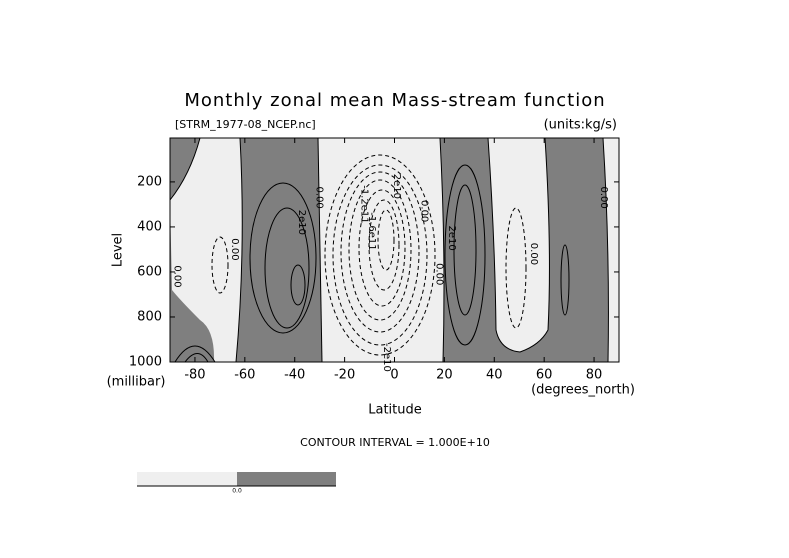 Image resolution: width=789 pixels, height=558 pixels. I want to click on contour-label: -2e10, so click(386, 357).